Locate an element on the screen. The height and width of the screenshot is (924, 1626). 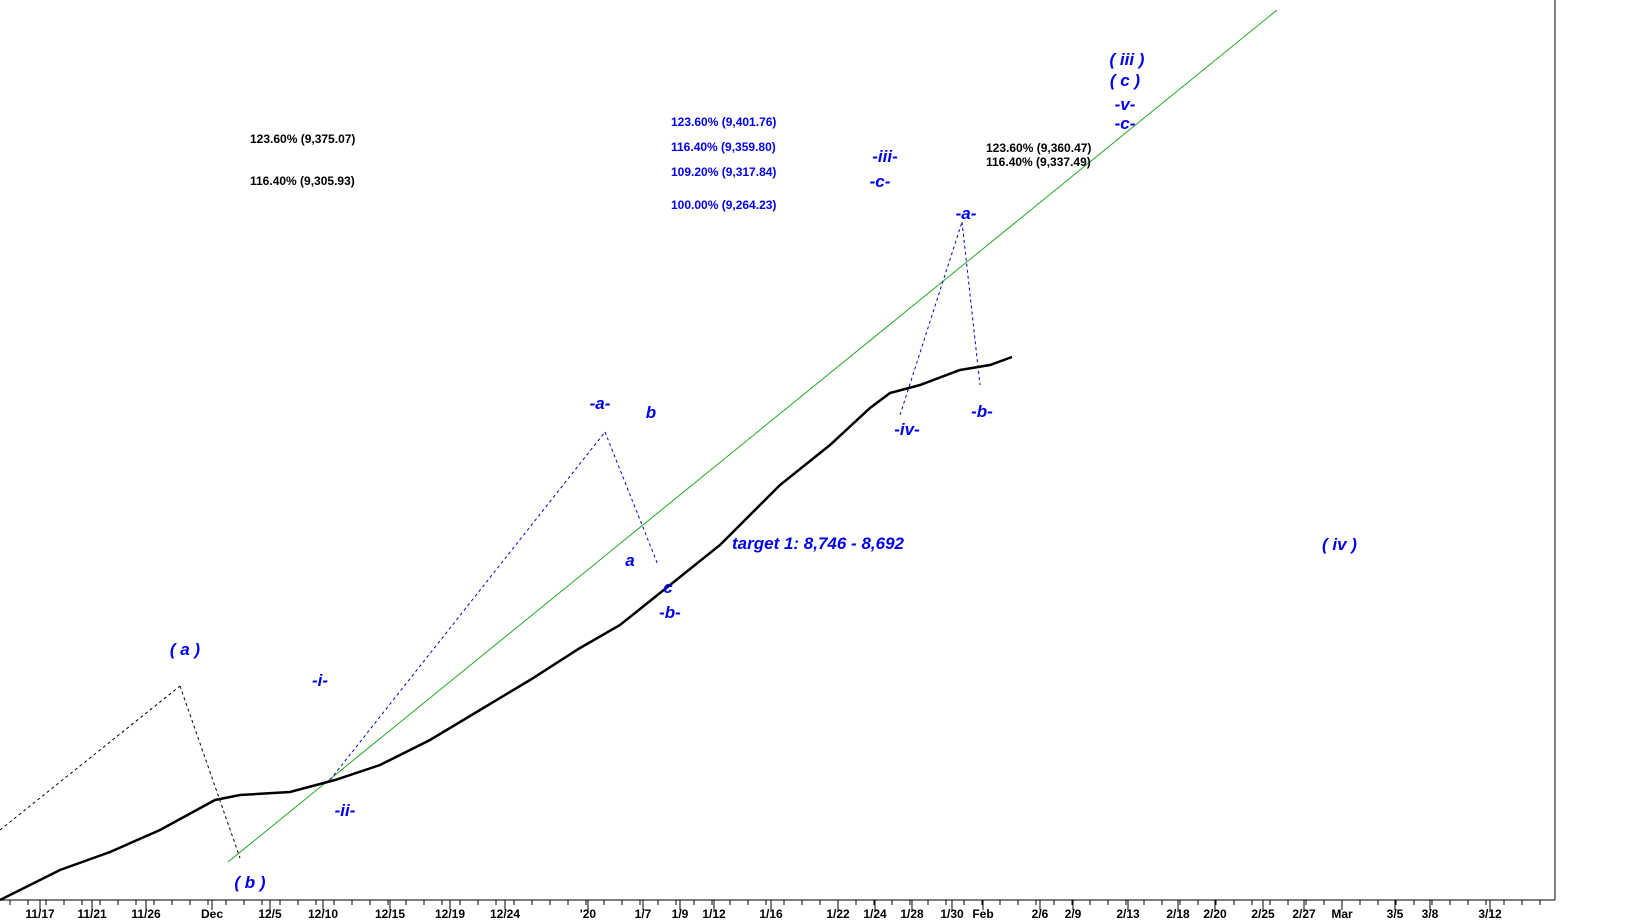
x-tick-label-3: Dec is located at coordinates (212, 914).